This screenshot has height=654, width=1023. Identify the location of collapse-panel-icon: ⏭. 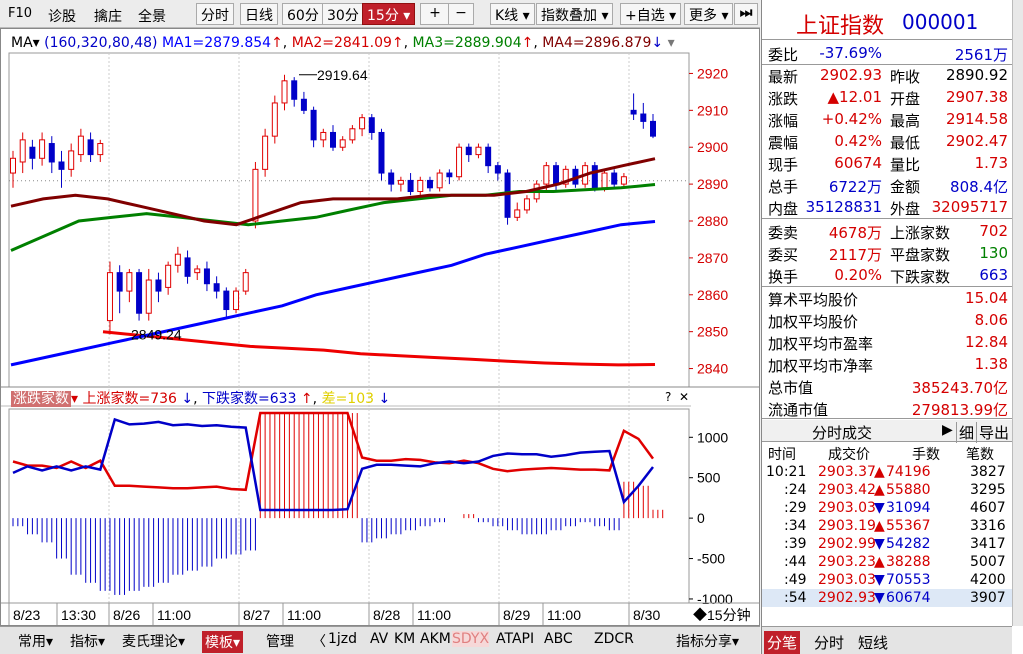
(746, 14).